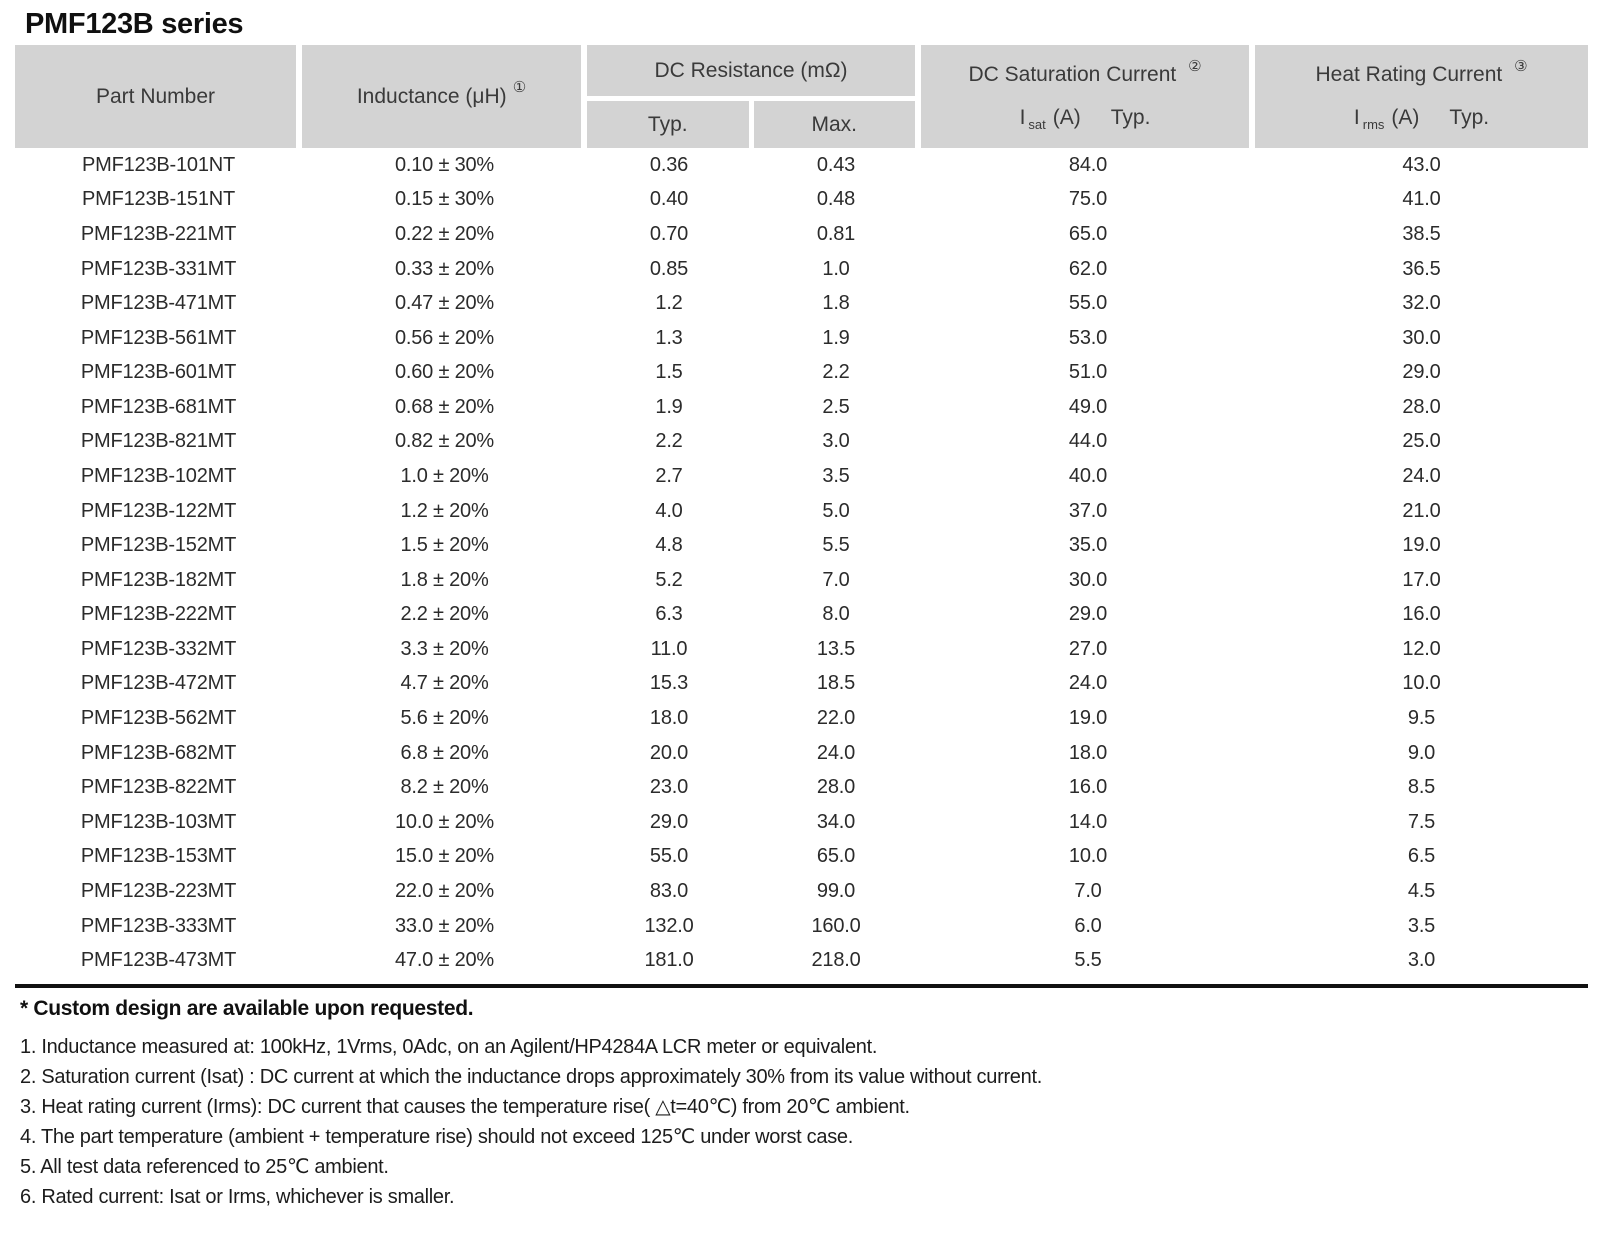 The image size is (1600, 1235). Describe the element at coordinates (158, 752) in the screenshot. I see `cell-part-number: PMF123B-682MT` at that location.